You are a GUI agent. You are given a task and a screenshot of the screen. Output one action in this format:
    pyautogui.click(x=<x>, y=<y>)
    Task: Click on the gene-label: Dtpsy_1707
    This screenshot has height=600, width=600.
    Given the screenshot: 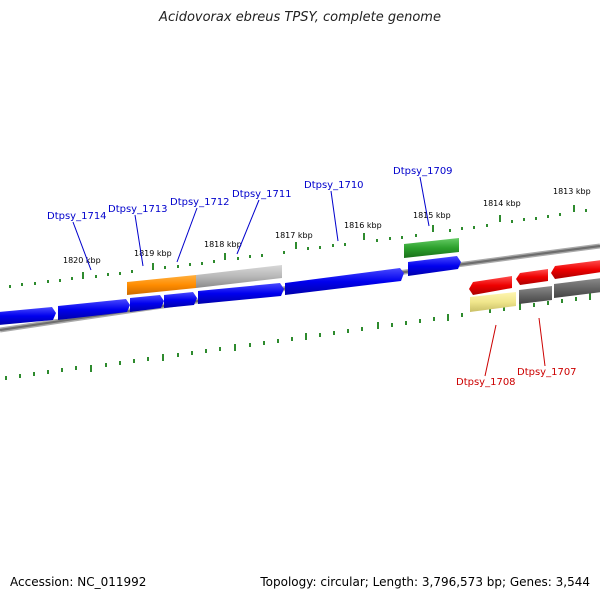 What is the action you would take?
    pyautogui.click(x=547, y=372)
    